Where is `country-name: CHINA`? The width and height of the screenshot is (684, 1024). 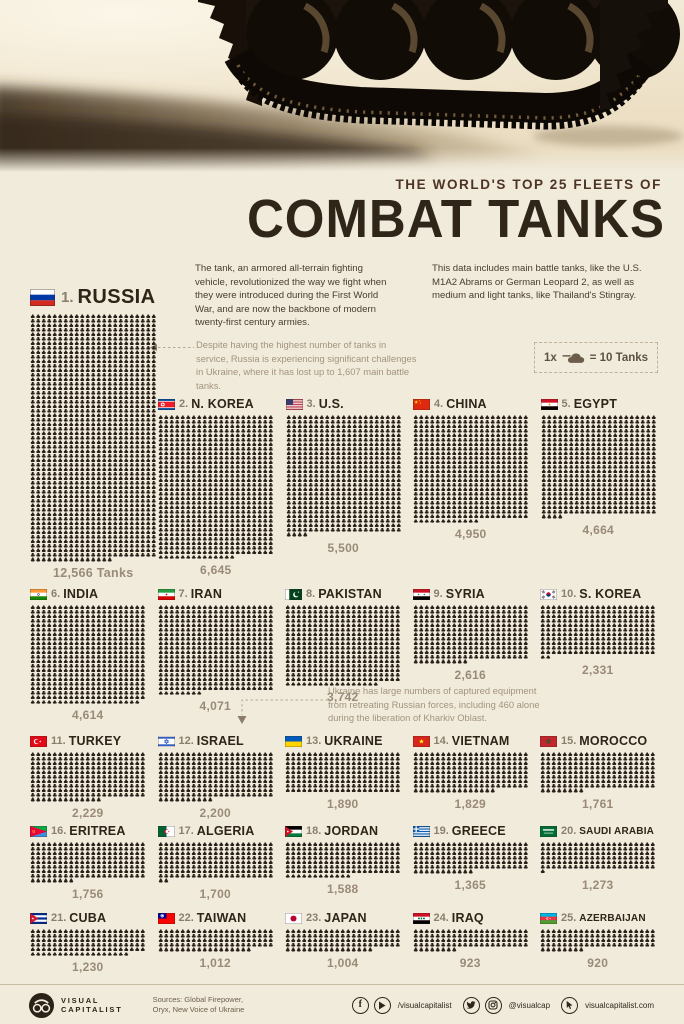
country-name: CHINA is located at coordinates (466, 404).